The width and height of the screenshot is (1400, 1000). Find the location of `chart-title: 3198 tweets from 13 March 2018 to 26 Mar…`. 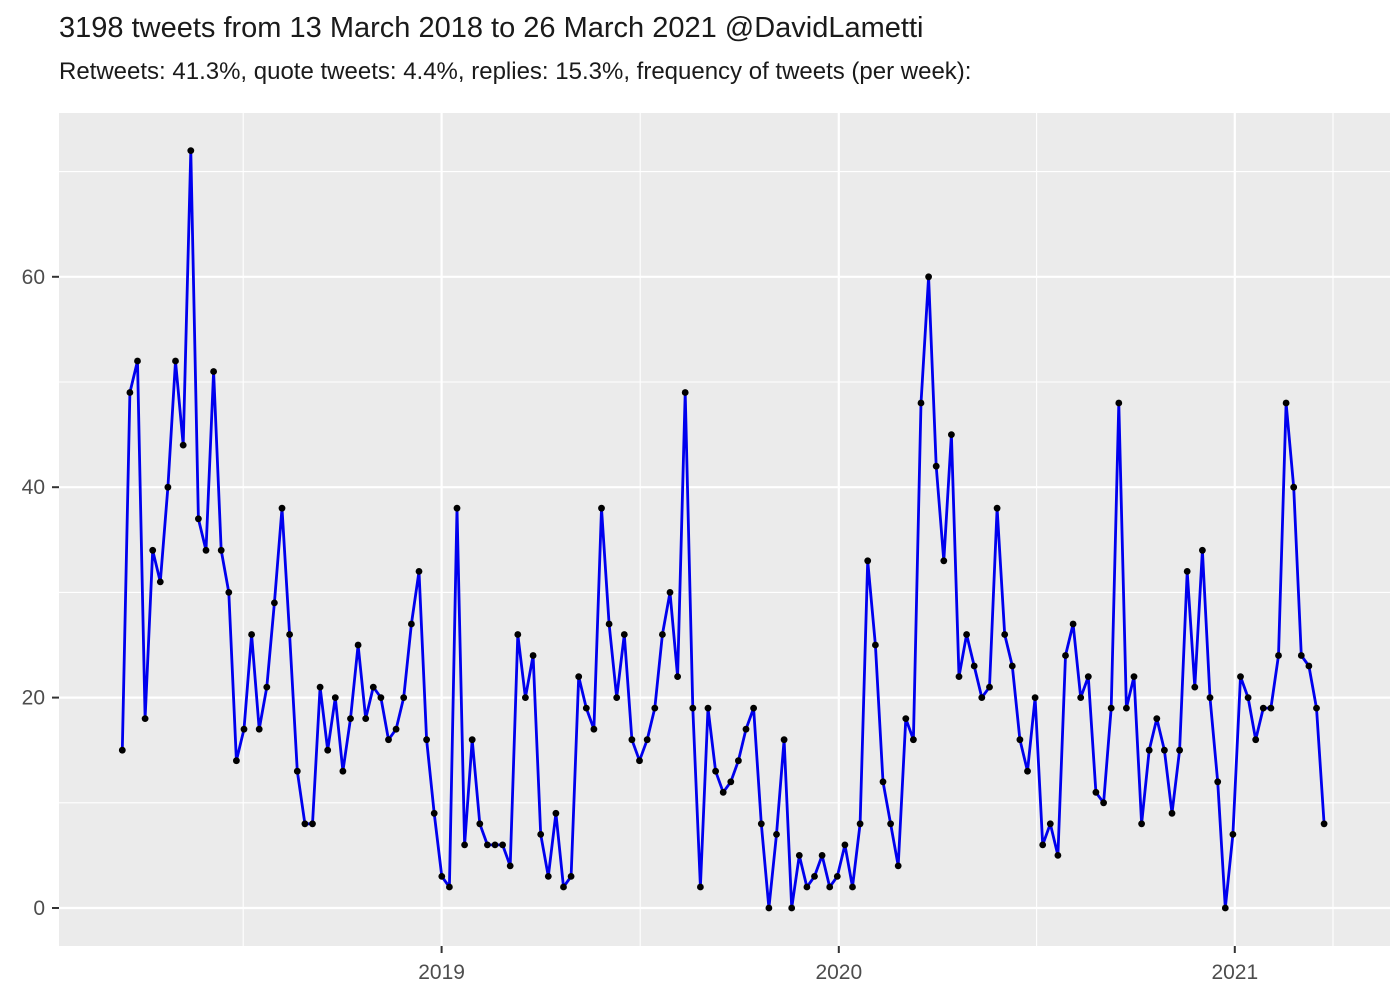

chart-title: 3198 tweets from 13 March 2018 to 26 Mar… is located at coordinates (491, 28).